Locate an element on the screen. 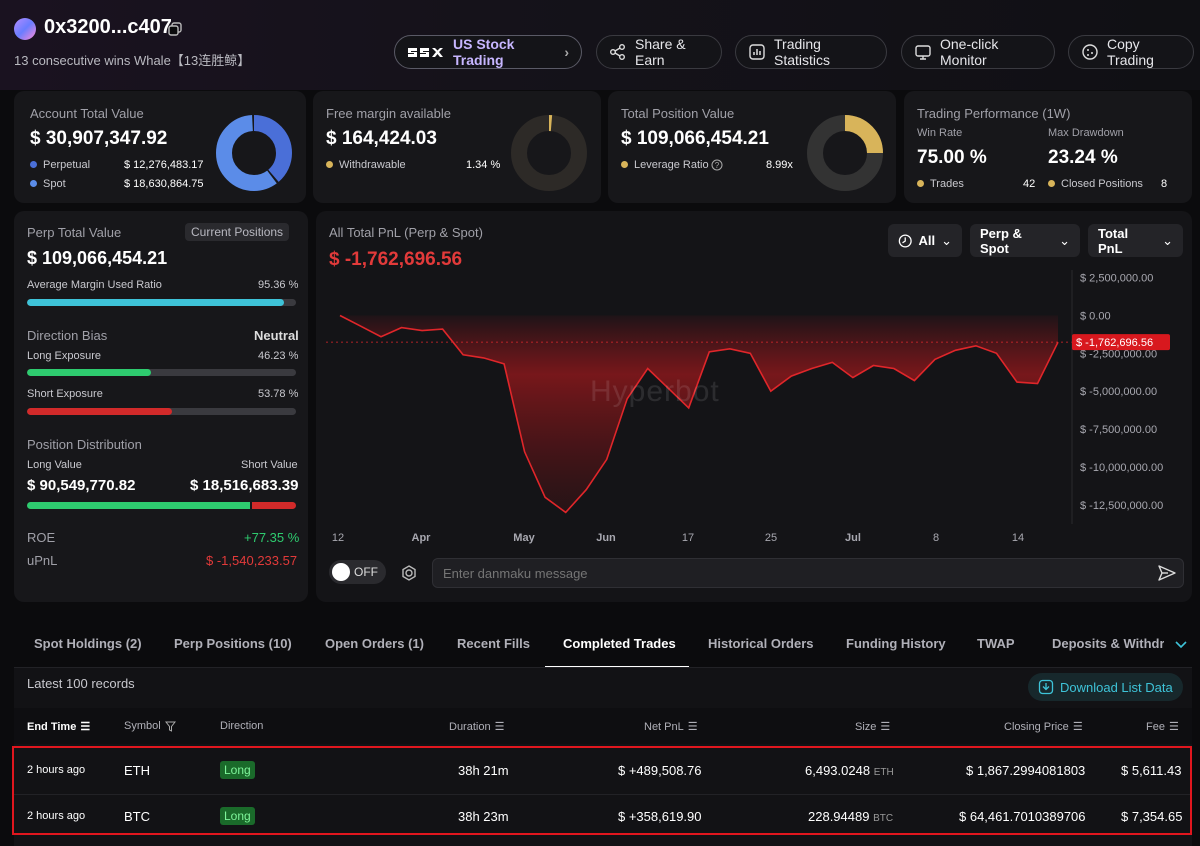 The height and width of the screenshot is (846, 1200). header-closing-price: Closing Price ☰ is located at coordinates (1043, 727).